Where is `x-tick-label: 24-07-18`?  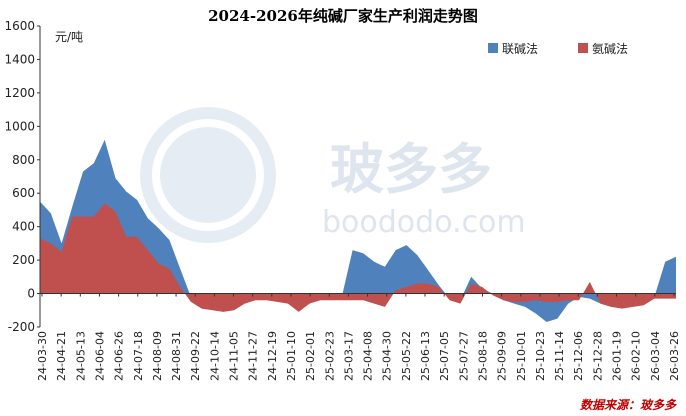
x-tick-label: 24-07-18 is located at coordinates (138, 356).